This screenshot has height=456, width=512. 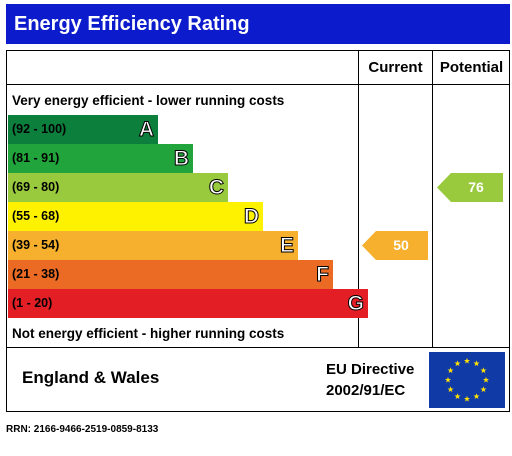 I want to click on band-range: (39 - 54), so click(x=36, y=245).